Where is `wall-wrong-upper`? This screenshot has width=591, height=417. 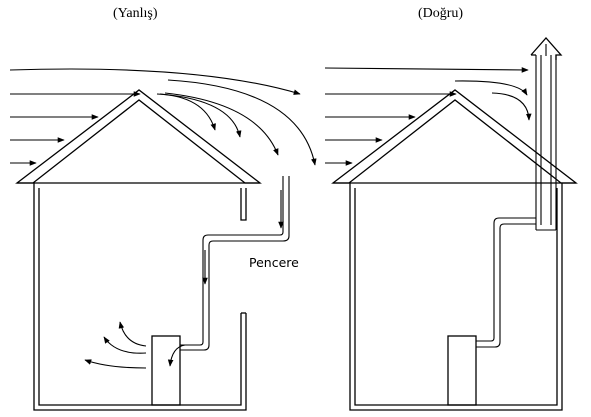 wall-wrong-upper is located at coordinates (243, 204).